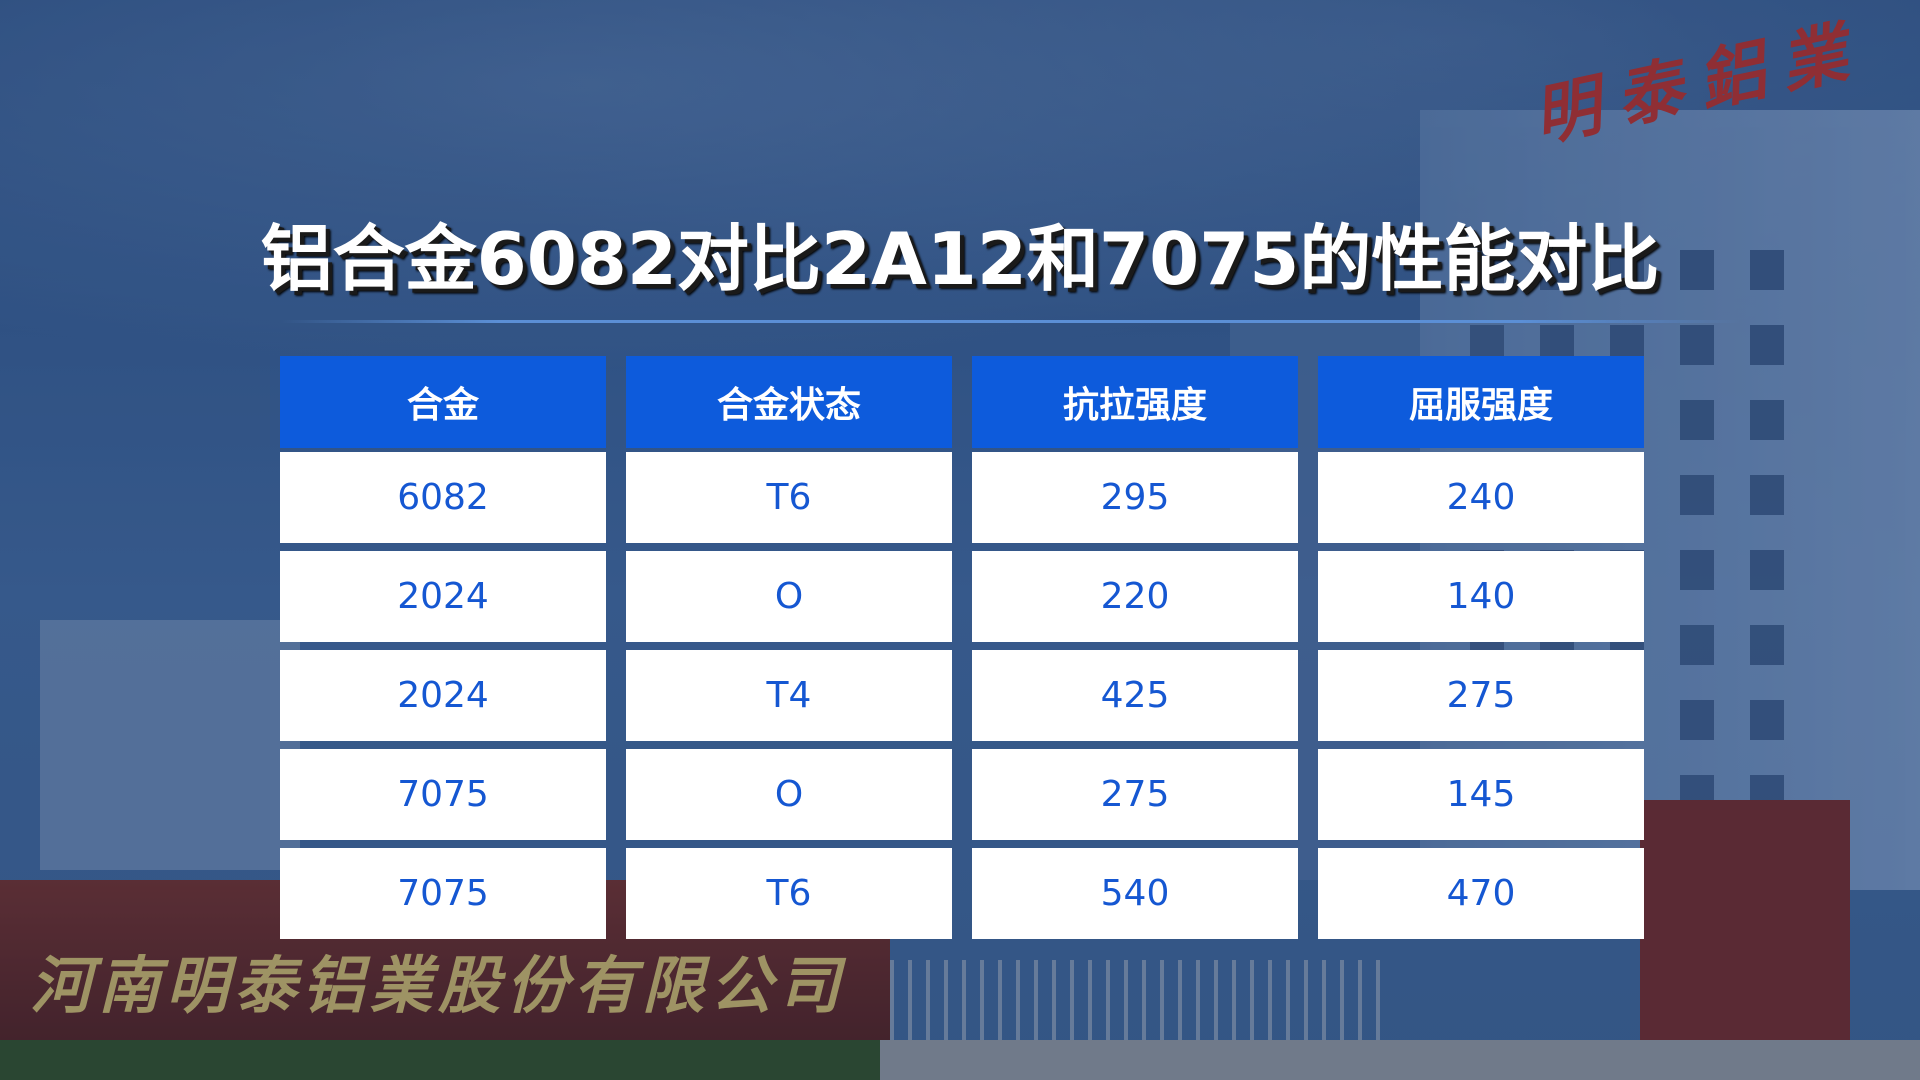 This screenshot has width=1920, height=1080. Describe the element at coordinates (1010, 321) in the screenshot. I see `title-divider` at that location.